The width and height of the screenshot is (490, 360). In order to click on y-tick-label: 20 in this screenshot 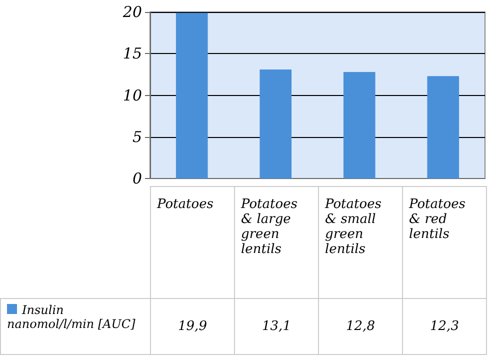, I will do `click(132, 12)`.